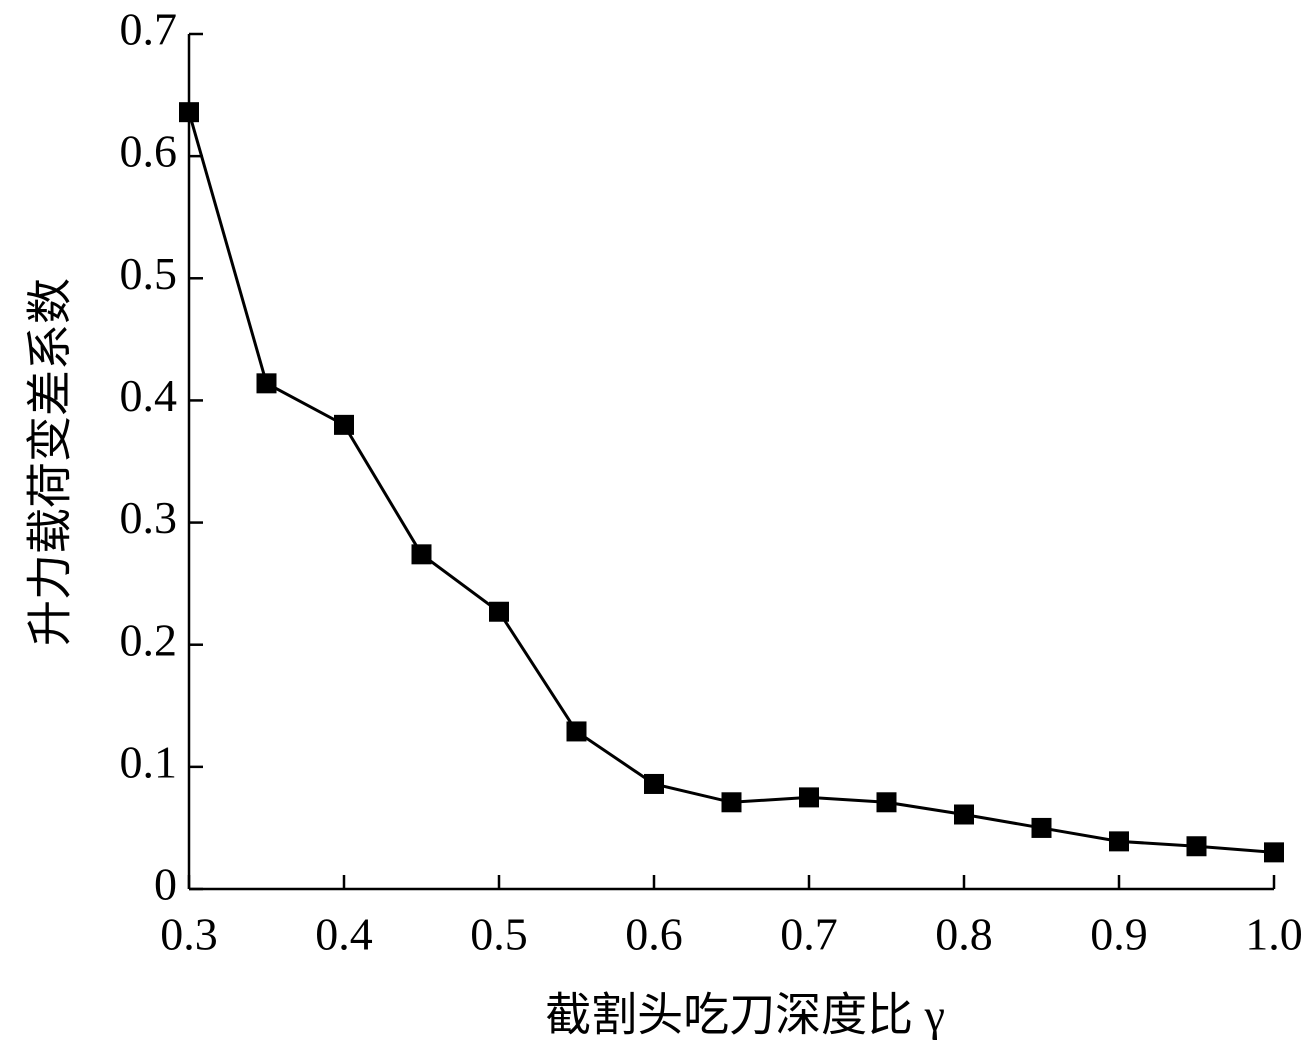 The width and height of the screenshot is (1314, 1059). Describe the element at coordinates (149, 273) in the screenshot. I see `y-tick-label: 0.5` at that location.